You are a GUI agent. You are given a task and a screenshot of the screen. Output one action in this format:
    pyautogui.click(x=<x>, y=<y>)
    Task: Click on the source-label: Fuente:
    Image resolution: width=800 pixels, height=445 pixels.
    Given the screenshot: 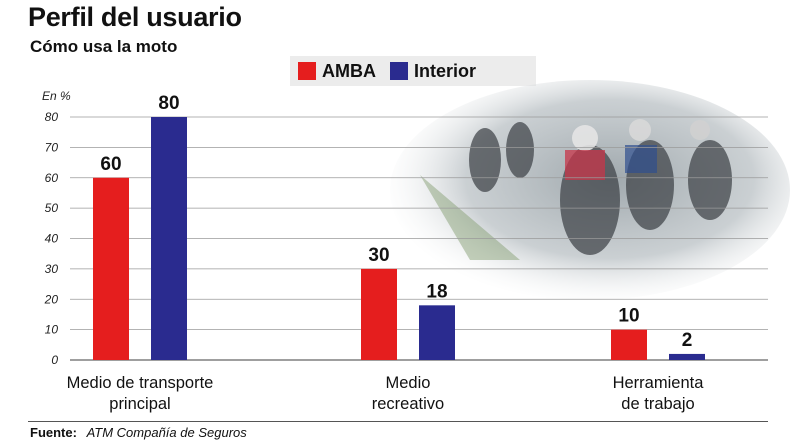 What is the action you would take?
    pyautogui.click(x=53, y=432)
    